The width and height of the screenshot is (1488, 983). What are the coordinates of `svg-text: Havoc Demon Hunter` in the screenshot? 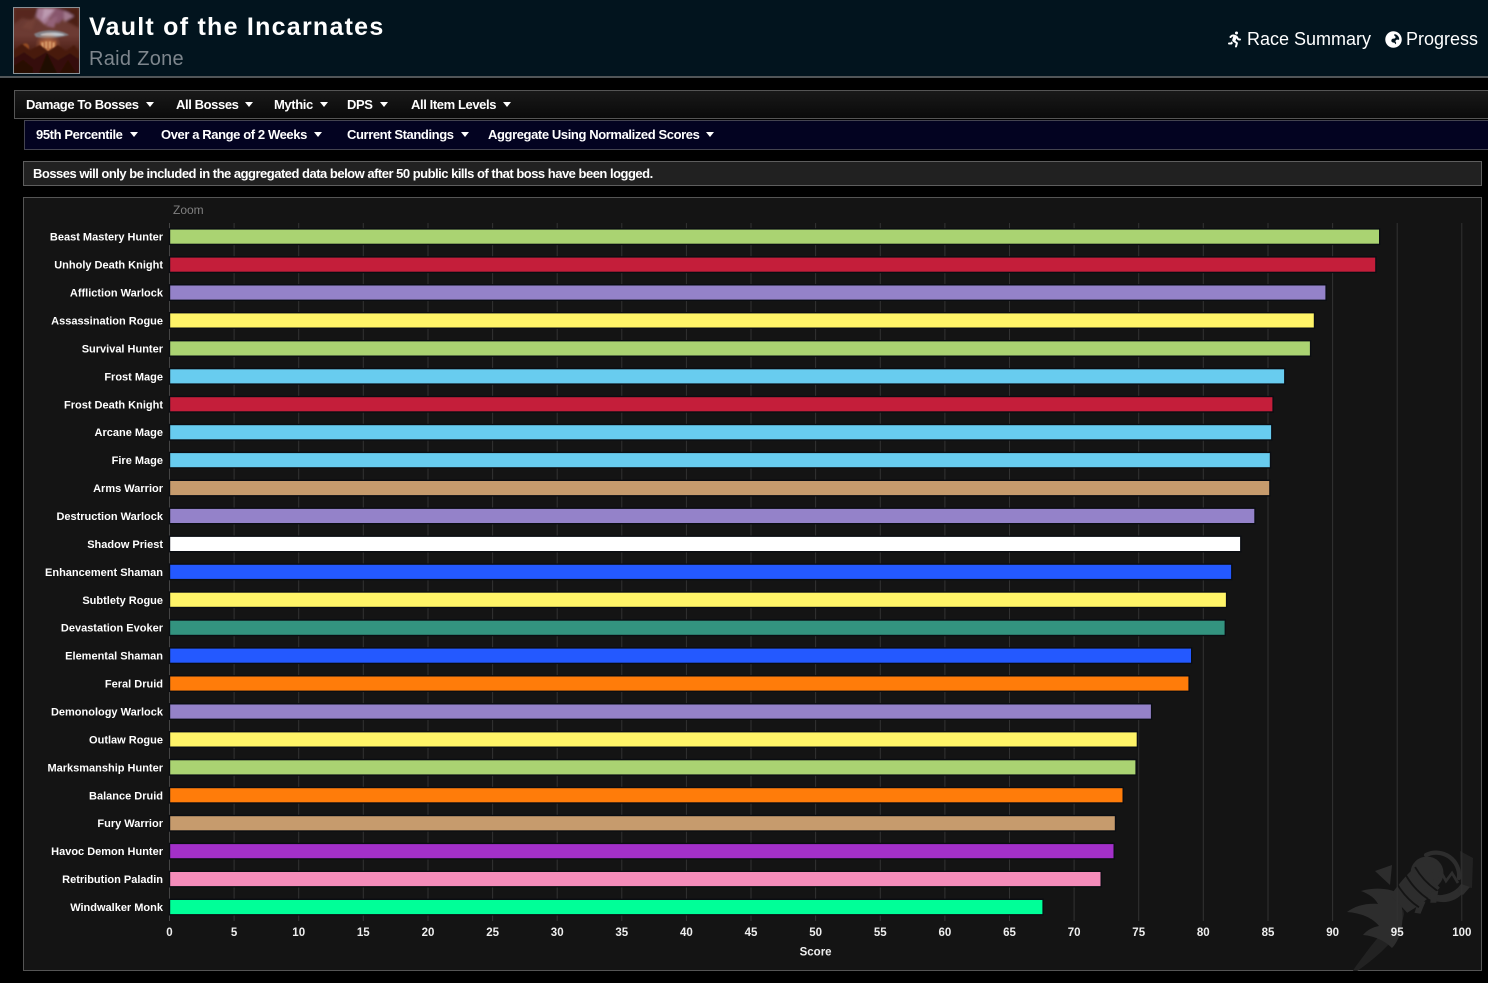 It's located at (107, 852).